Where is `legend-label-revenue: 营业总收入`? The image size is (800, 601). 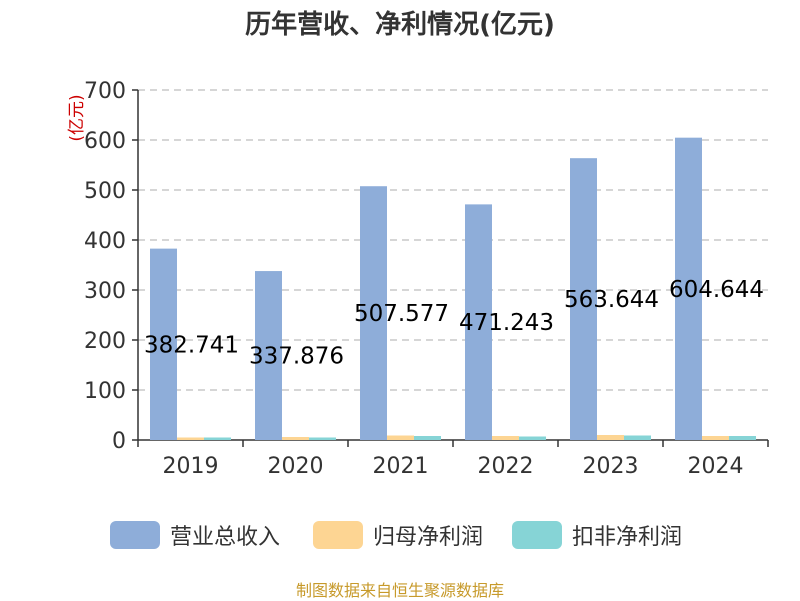 legend-label-revenue: 营业总收入 is located at coordinates (225, 537).